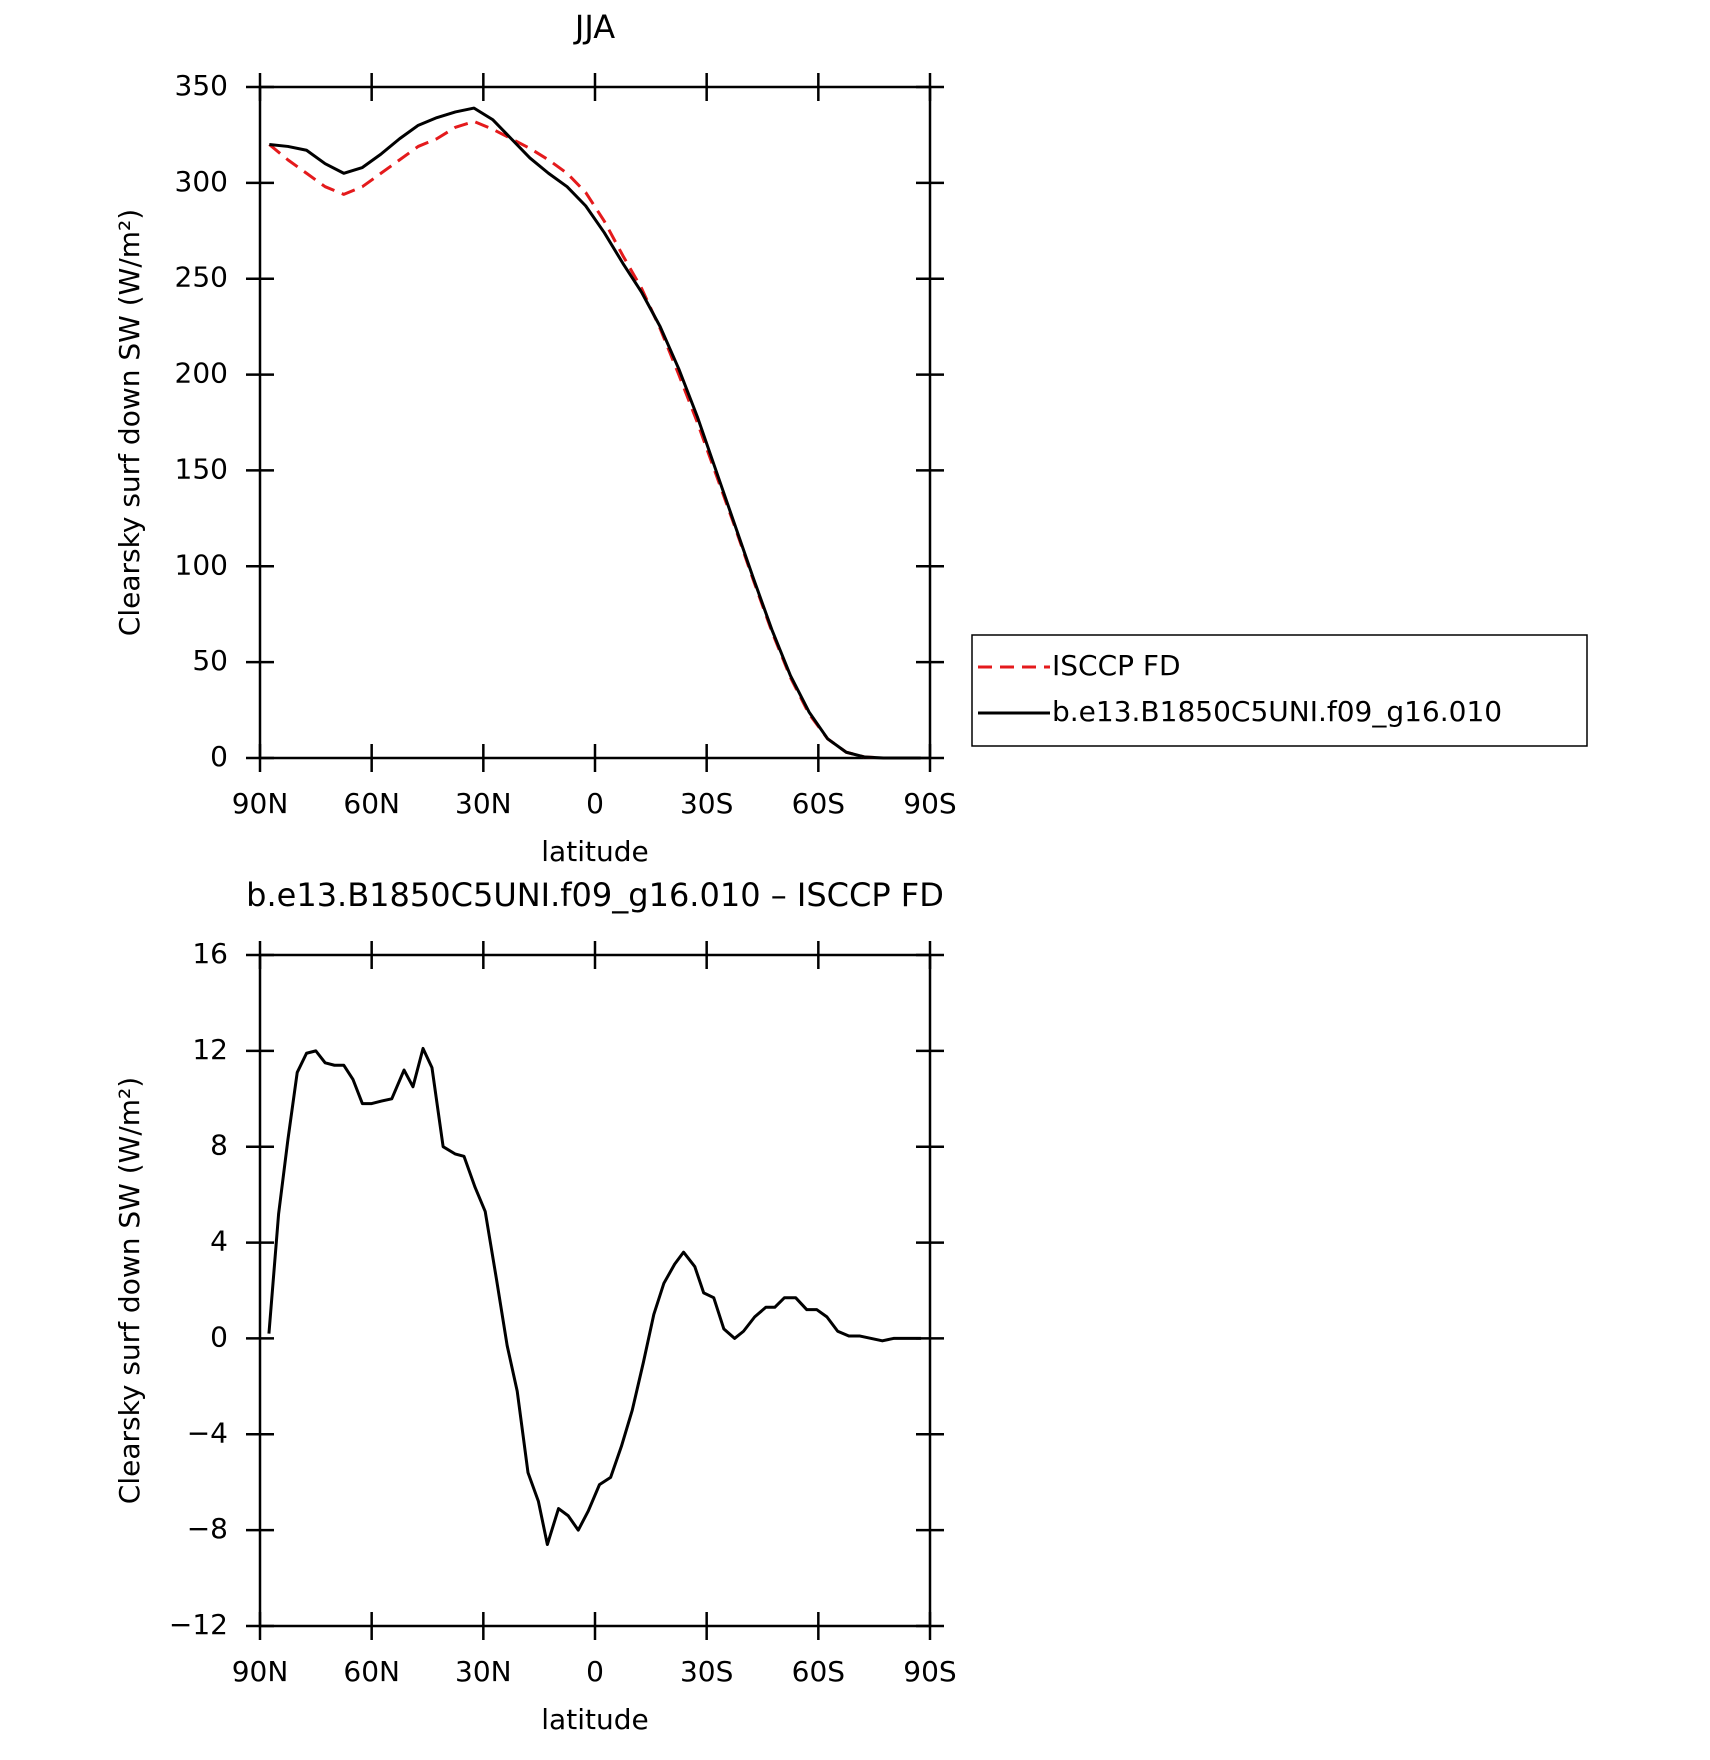 The height and width of the screenshot is (1760, 1710). What do you see at coordinates (219, 1241) in the screenshot?
I see `y-tick-label: 4` at bounding box center [219, 1241].